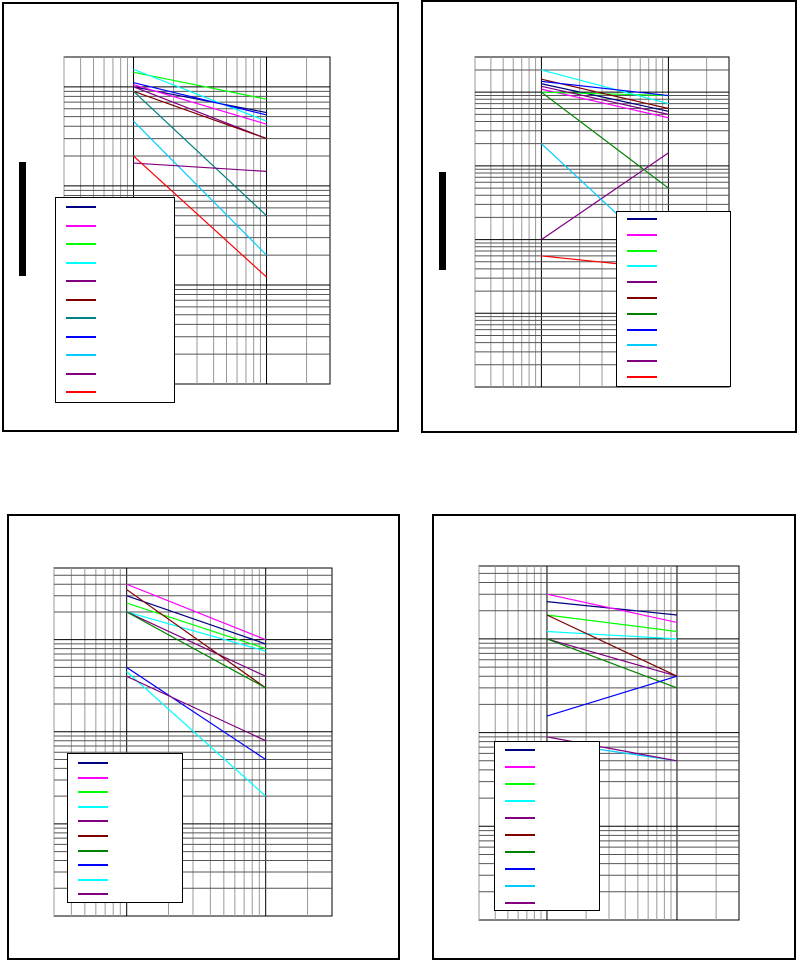 The height and width of the screenshot is (962, 800). I want to click on legend-top-left, so click(115, 300).